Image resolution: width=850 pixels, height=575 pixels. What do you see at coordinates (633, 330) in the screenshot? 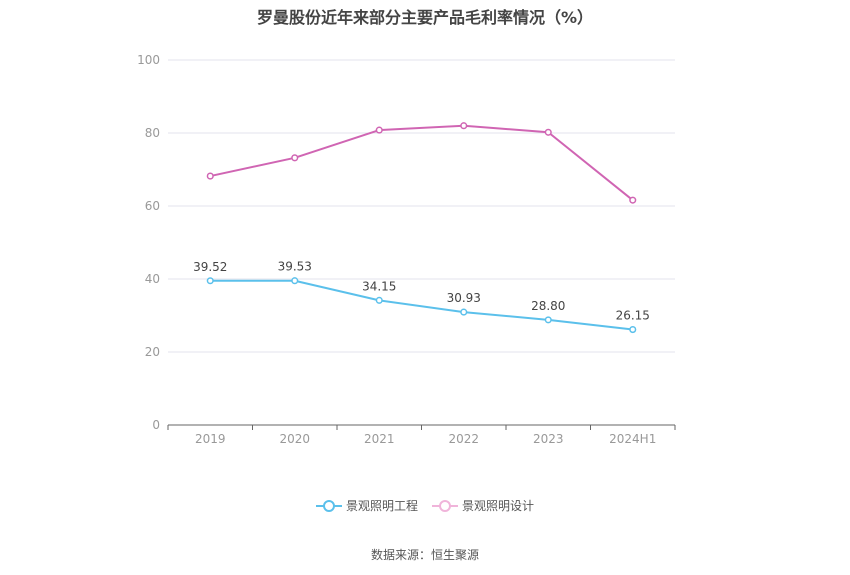
I see `data-point-s0-2024H1` at bounding box center [633, 330].